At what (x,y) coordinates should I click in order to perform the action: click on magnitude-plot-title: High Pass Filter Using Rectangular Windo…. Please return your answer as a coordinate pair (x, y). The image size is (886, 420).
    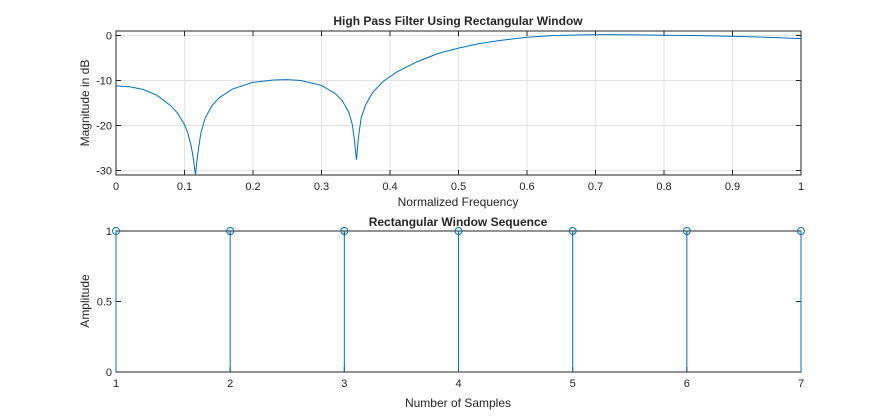
    Looking at the image, I should click on (458, 21).